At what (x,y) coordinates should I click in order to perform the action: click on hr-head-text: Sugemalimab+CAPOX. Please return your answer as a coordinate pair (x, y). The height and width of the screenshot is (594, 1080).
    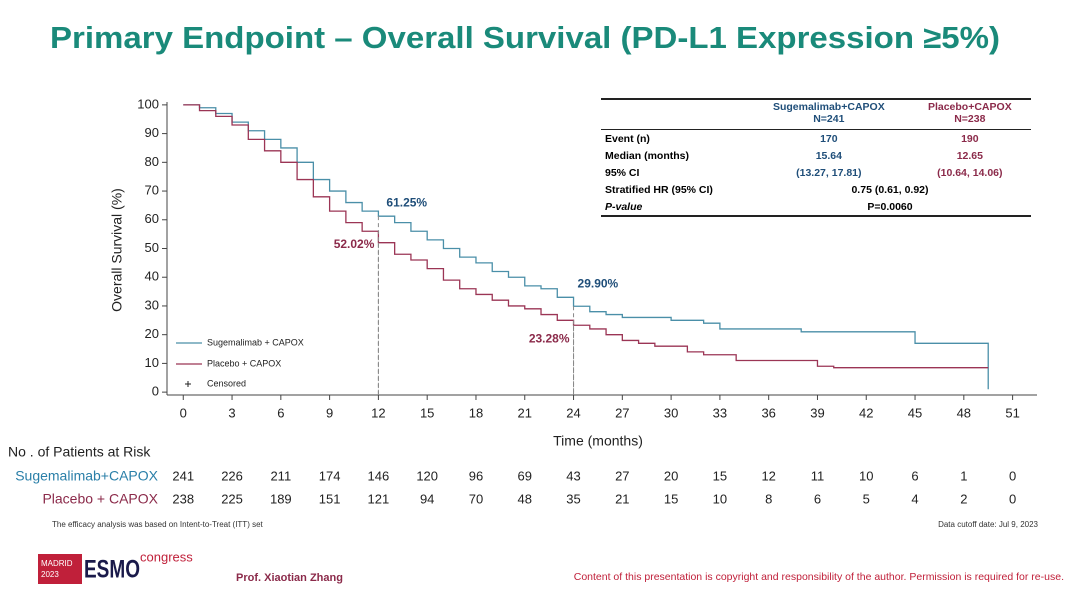
    Looking at the image, I should click on (828, 107).